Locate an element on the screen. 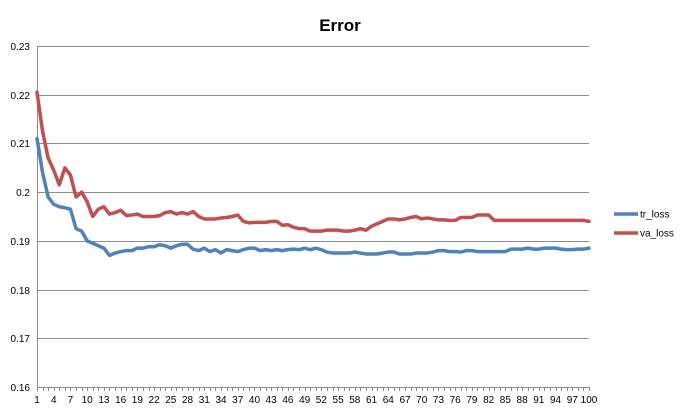 This screenshot has height=413, width=682. x-tick-label: 64 is located at coordinates (389, 400).